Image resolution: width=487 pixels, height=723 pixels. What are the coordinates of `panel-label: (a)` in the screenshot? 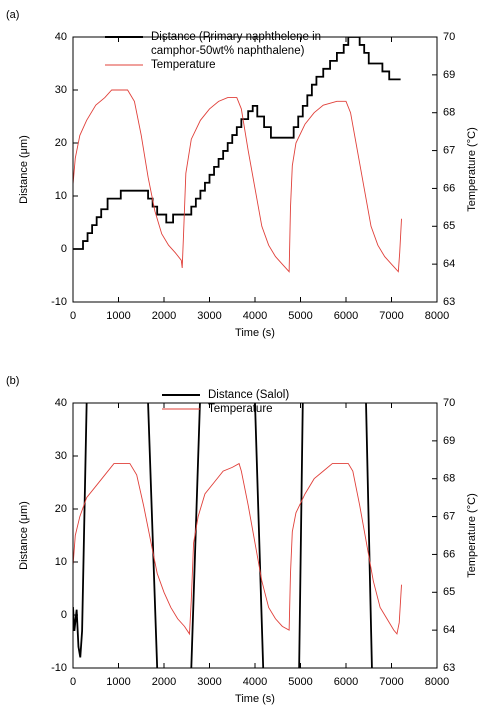 It's located at (12, 15).